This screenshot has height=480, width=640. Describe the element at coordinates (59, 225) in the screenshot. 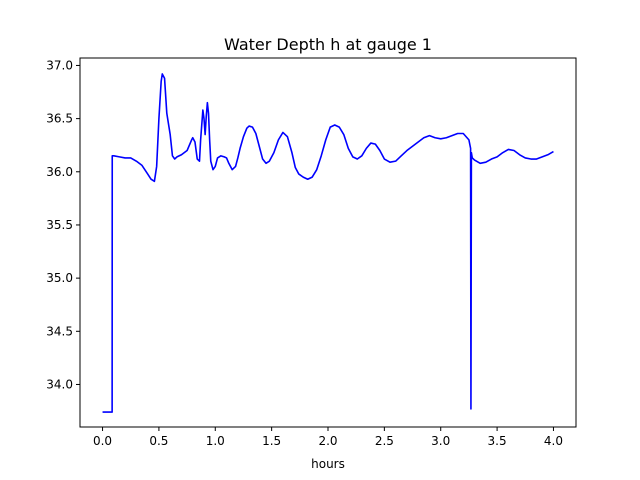

I see `y-tick-label: 35.5` at that location.